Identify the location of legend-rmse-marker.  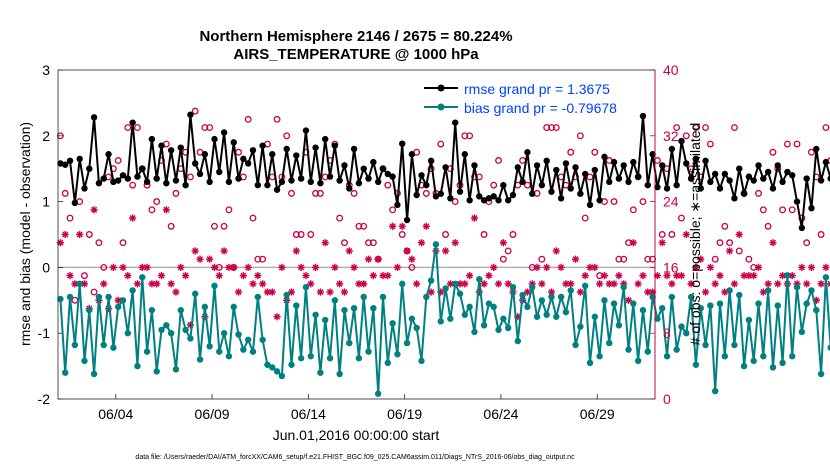
(441, 88).